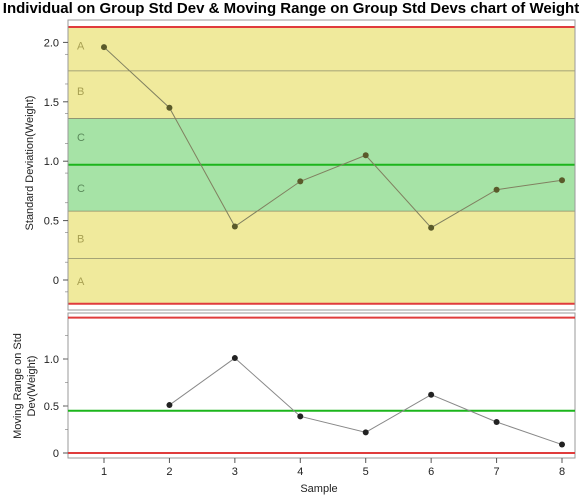  I want to click on x-tick-label-1: 1, so click(104, 472).